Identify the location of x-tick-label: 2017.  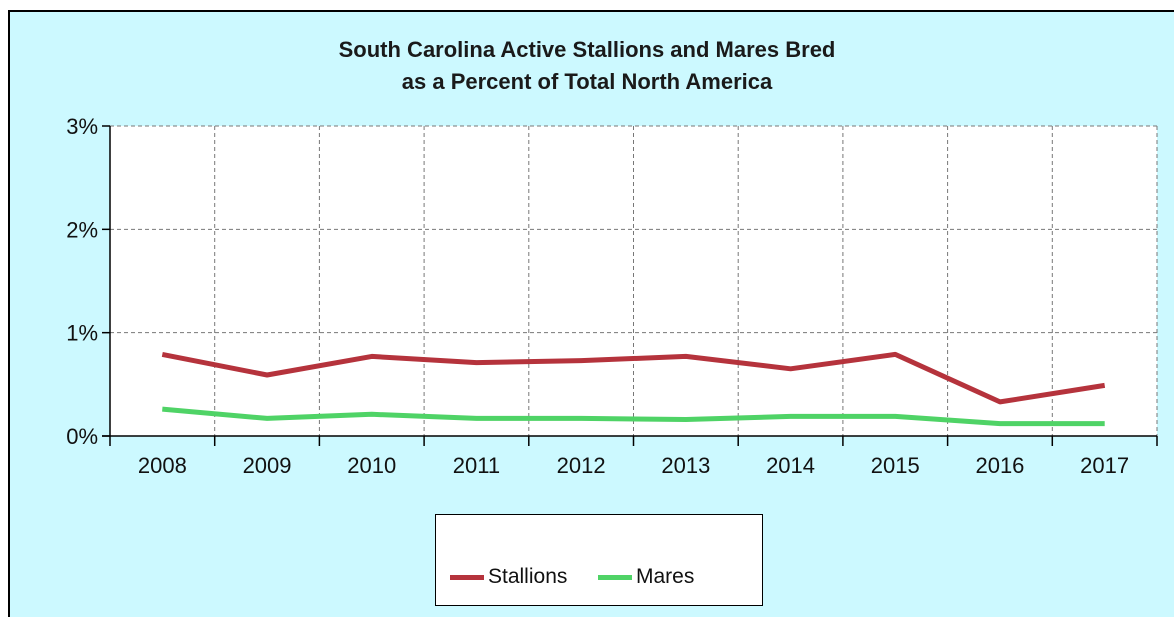
(1104, 465).